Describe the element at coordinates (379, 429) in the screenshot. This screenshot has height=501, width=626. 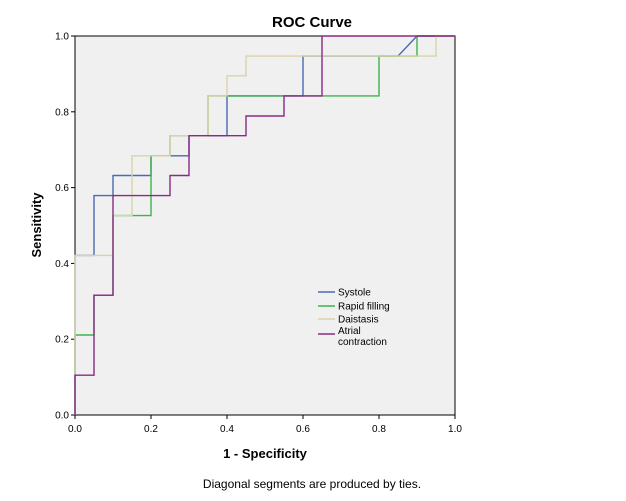
I see `x-tick-label: 0.8` at that location.